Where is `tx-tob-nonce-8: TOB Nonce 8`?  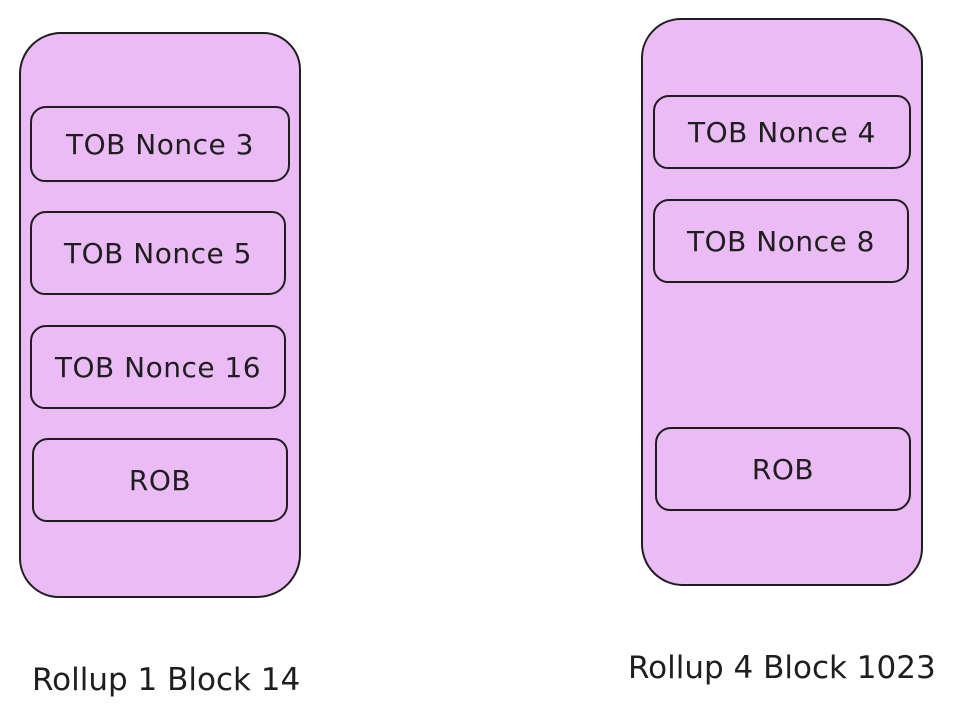
tx-tob-nonce-8: TOB Nonce 8 is located at coordinates (781, 241).